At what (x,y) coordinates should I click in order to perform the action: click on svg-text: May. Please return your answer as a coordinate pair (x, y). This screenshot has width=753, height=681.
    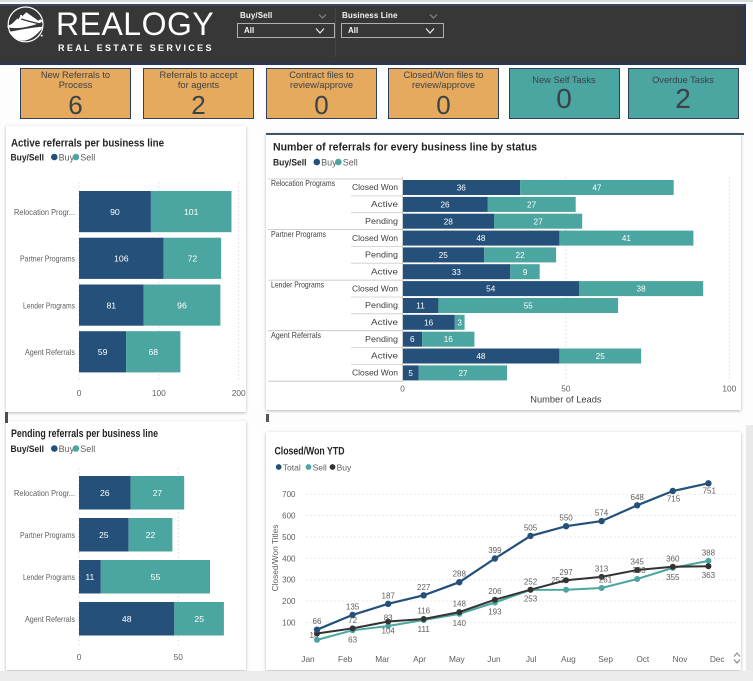
    Looking at the image, I should click on (457, 659).